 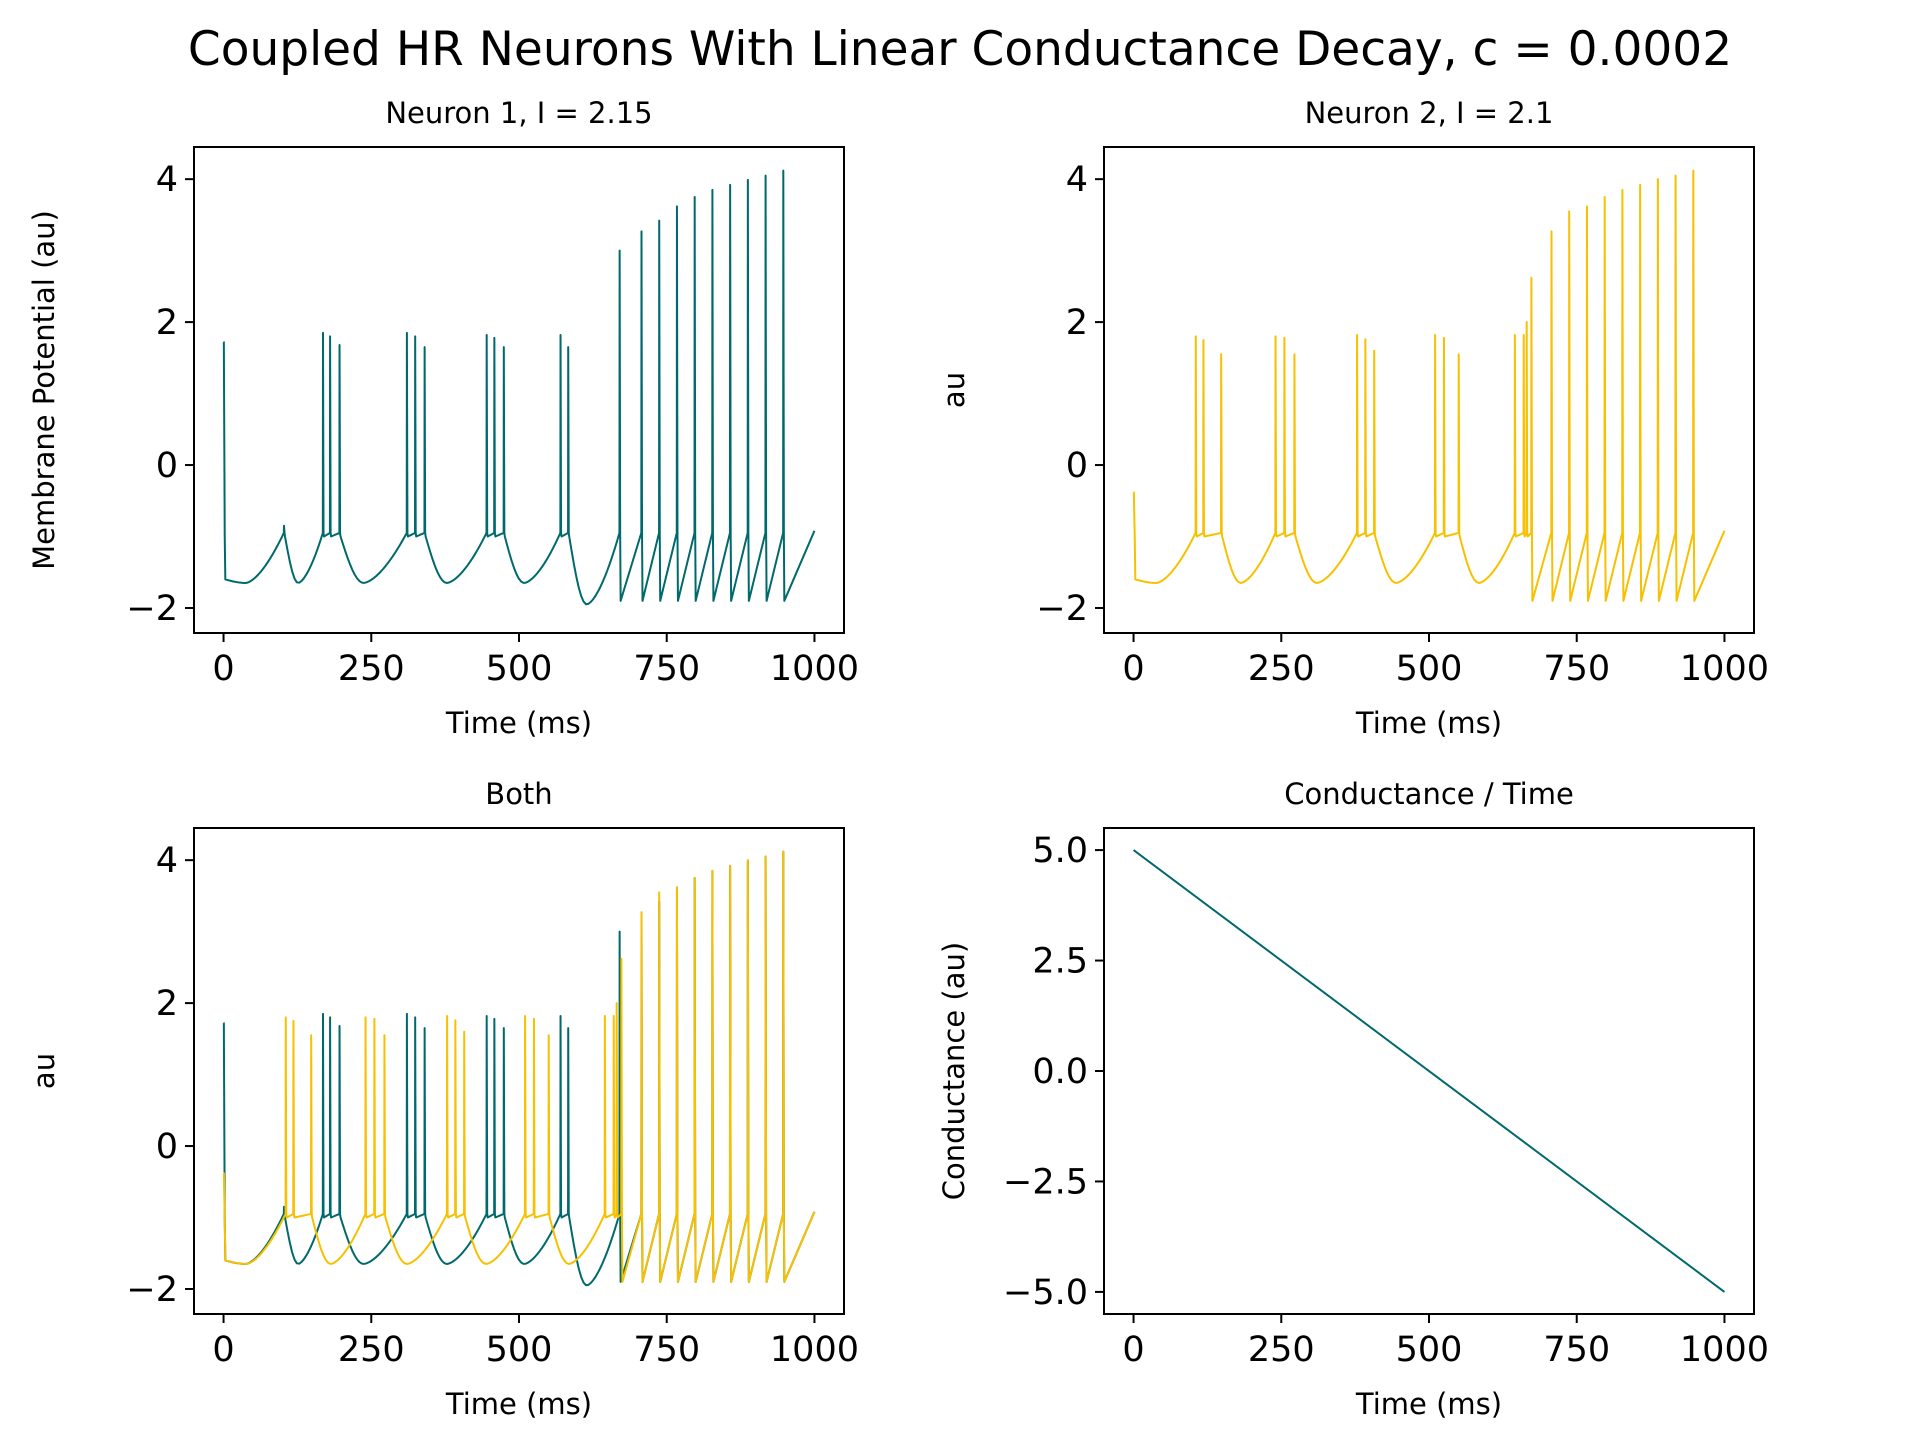 What do you see at coordinates (1429, 113) in the screenshot?
I see `subplot-title: Neuron 2, I = 2.1` at bounding box center [1429, 113].